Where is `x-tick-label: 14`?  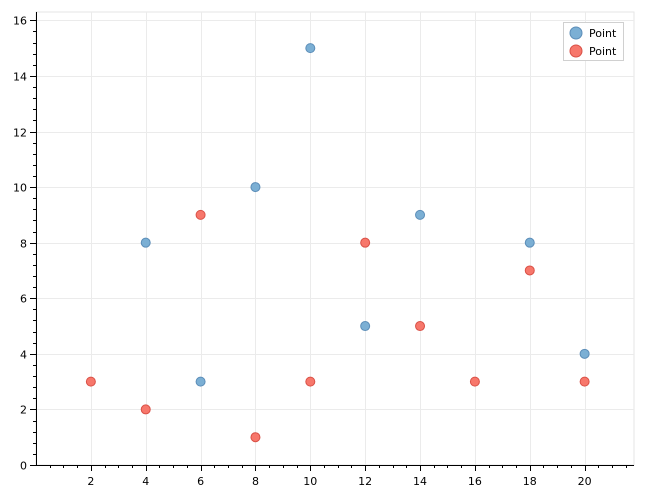 x-tick-label: 14 is located at coordinates (420, 481).